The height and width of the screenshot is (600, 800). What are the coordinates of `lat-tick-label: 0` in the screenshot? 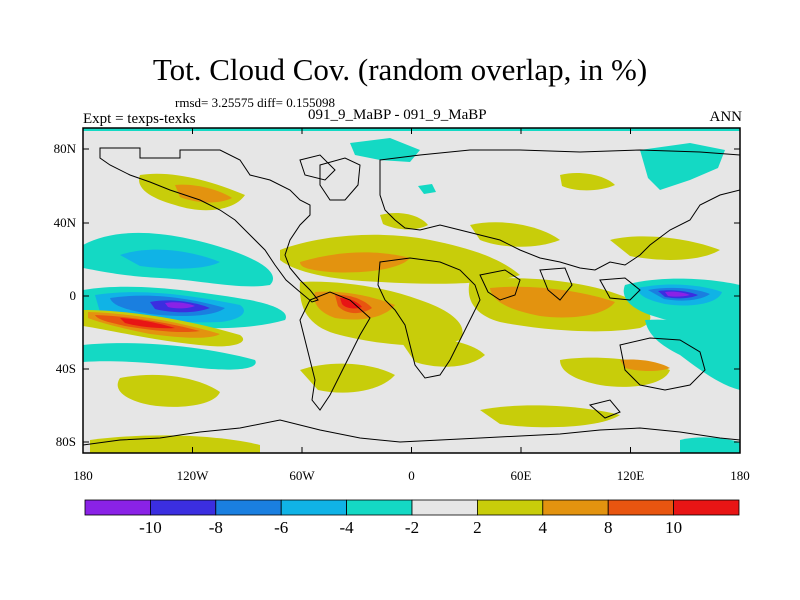 It's located at (73, 295).